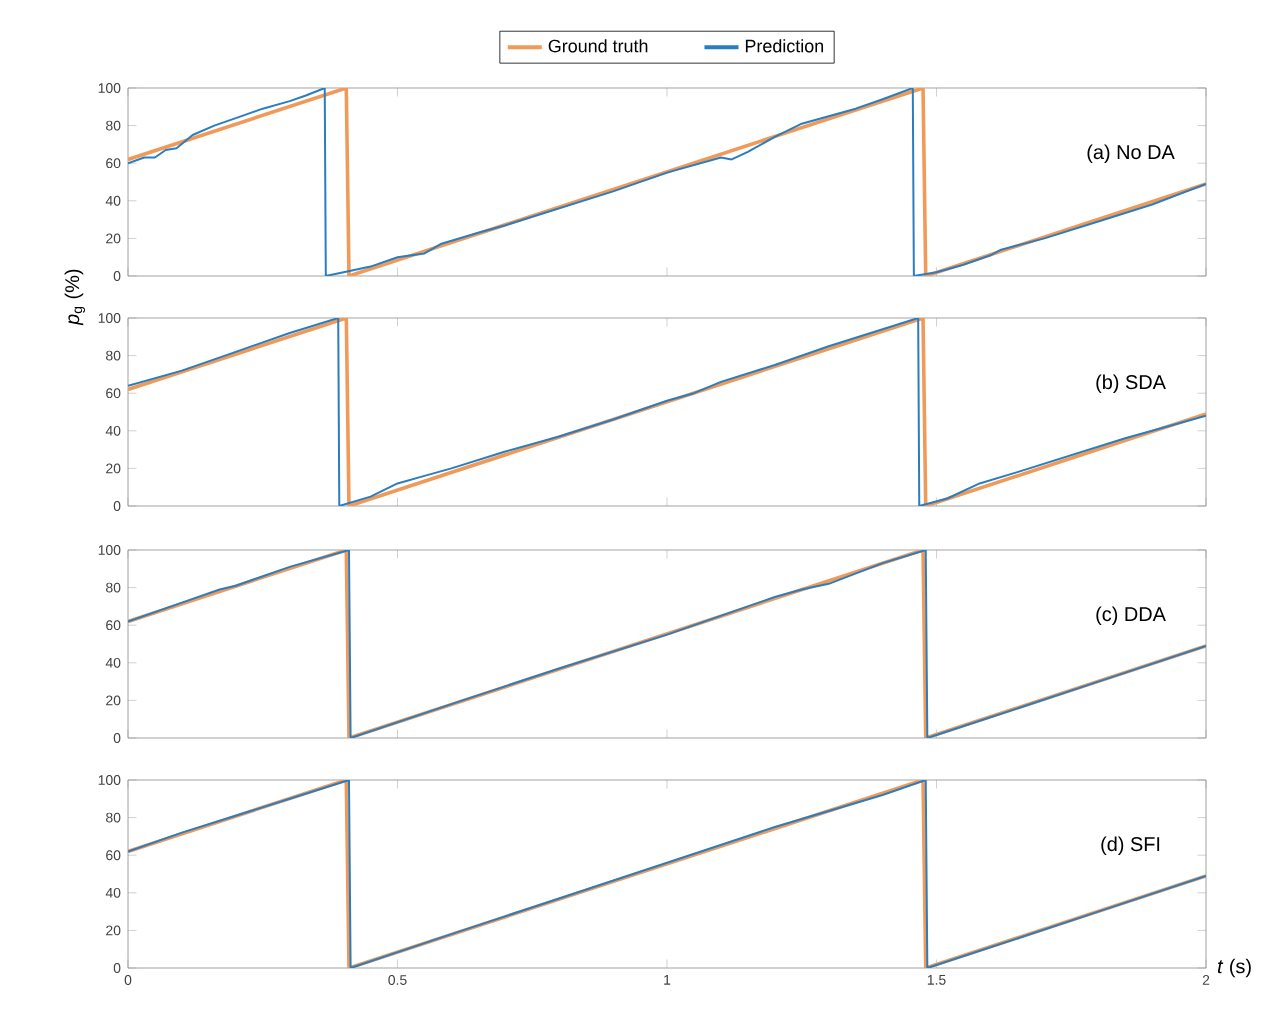  I want to click on annotation: (d) SFI, so click(1130, 846).